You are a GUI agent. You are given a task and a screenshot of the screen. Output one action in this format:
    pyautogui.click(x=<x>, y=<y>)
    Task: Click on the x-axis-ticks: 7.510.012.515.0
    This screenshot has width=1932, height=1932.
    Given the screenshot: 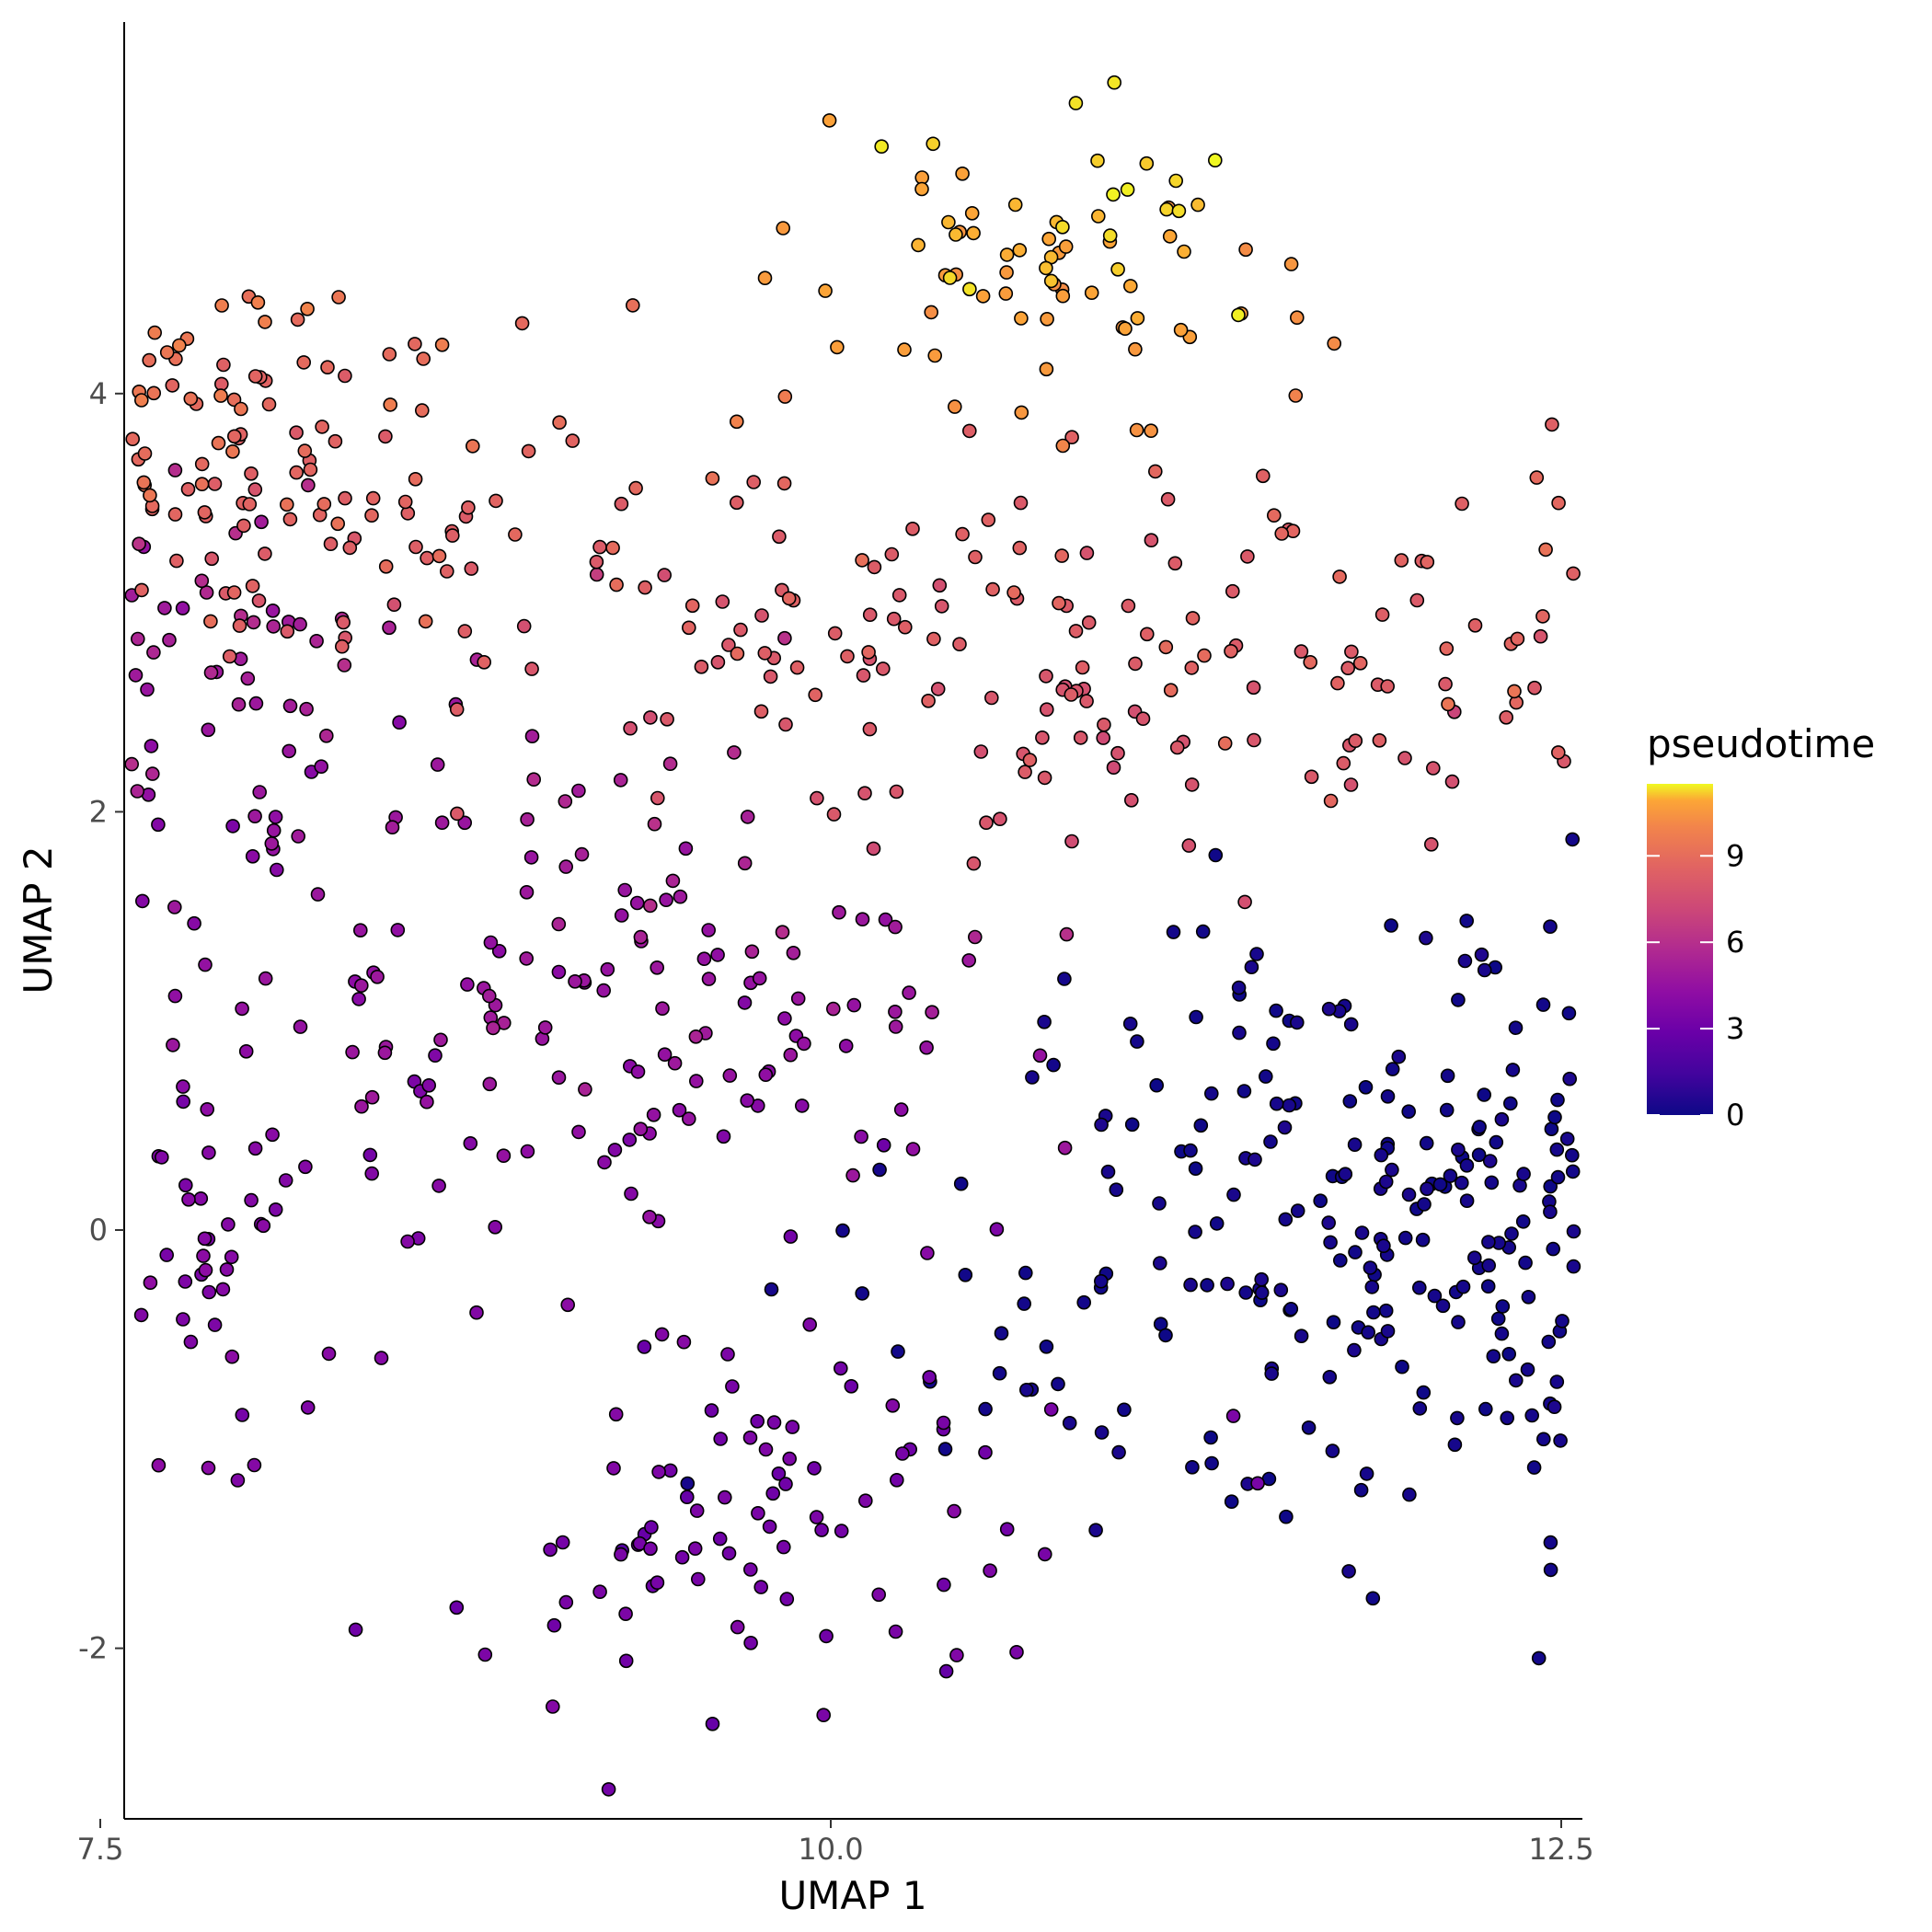 What is the action you would take?
    pyautogui.click(x=835, y=1843)
    